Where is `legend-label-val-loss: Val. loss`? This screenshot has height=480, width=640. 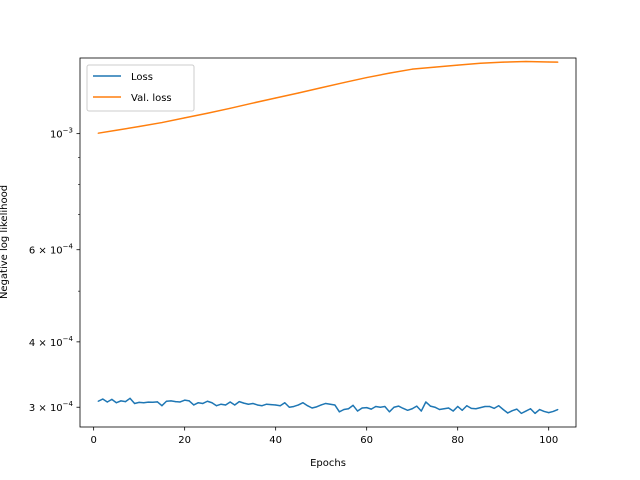 legend-label-val-loss: Val. loss is located at coordinates (151, 98).